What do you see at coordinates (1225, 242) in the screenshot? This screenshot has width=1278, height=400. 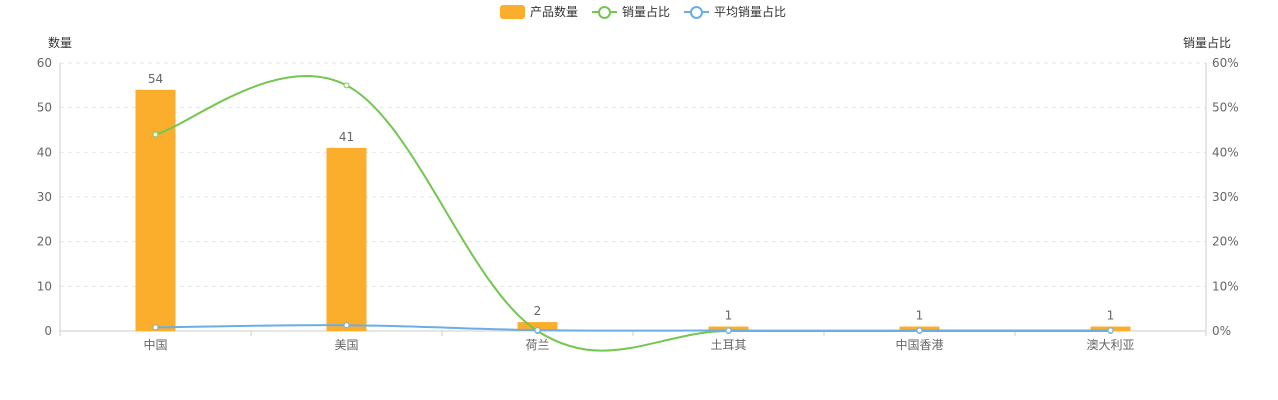 I see `y-right-tick-label: 20%` at bounding box center [1225, 242].